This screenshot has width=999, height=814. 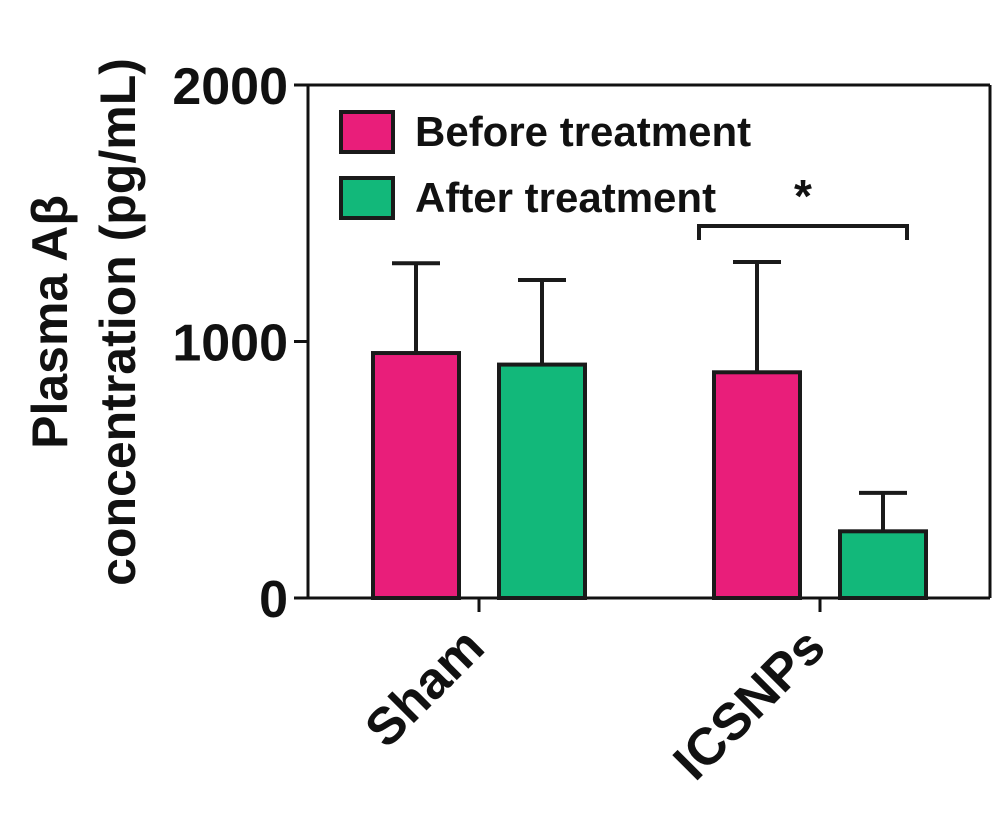 What do you see at coordinates (595, 694) in the screenshot?
I see `x-ticks: Sham ICSNPs` at bounding box center [595, 694].